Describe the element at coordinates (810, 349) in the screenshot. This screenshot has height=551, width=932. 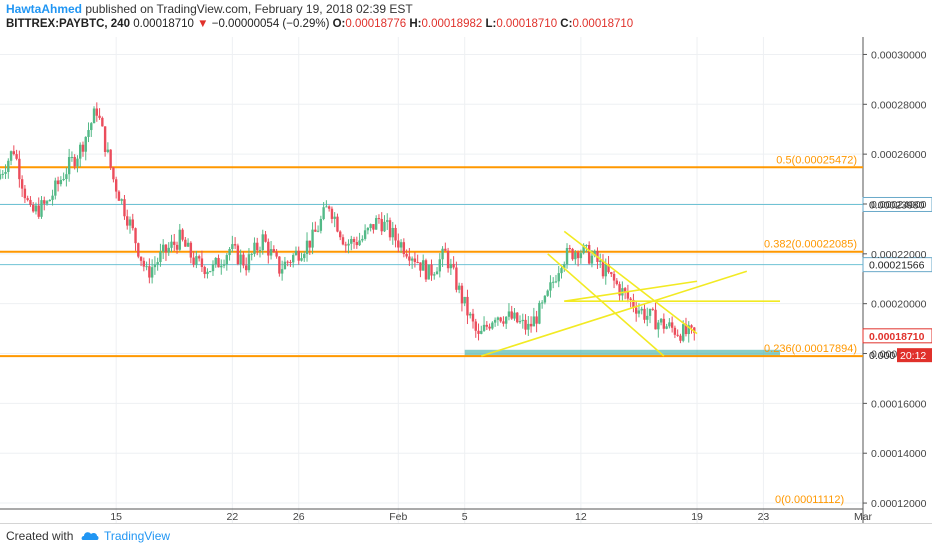
I see `fib-level-label: 0.236(0.00017894)` at that location.